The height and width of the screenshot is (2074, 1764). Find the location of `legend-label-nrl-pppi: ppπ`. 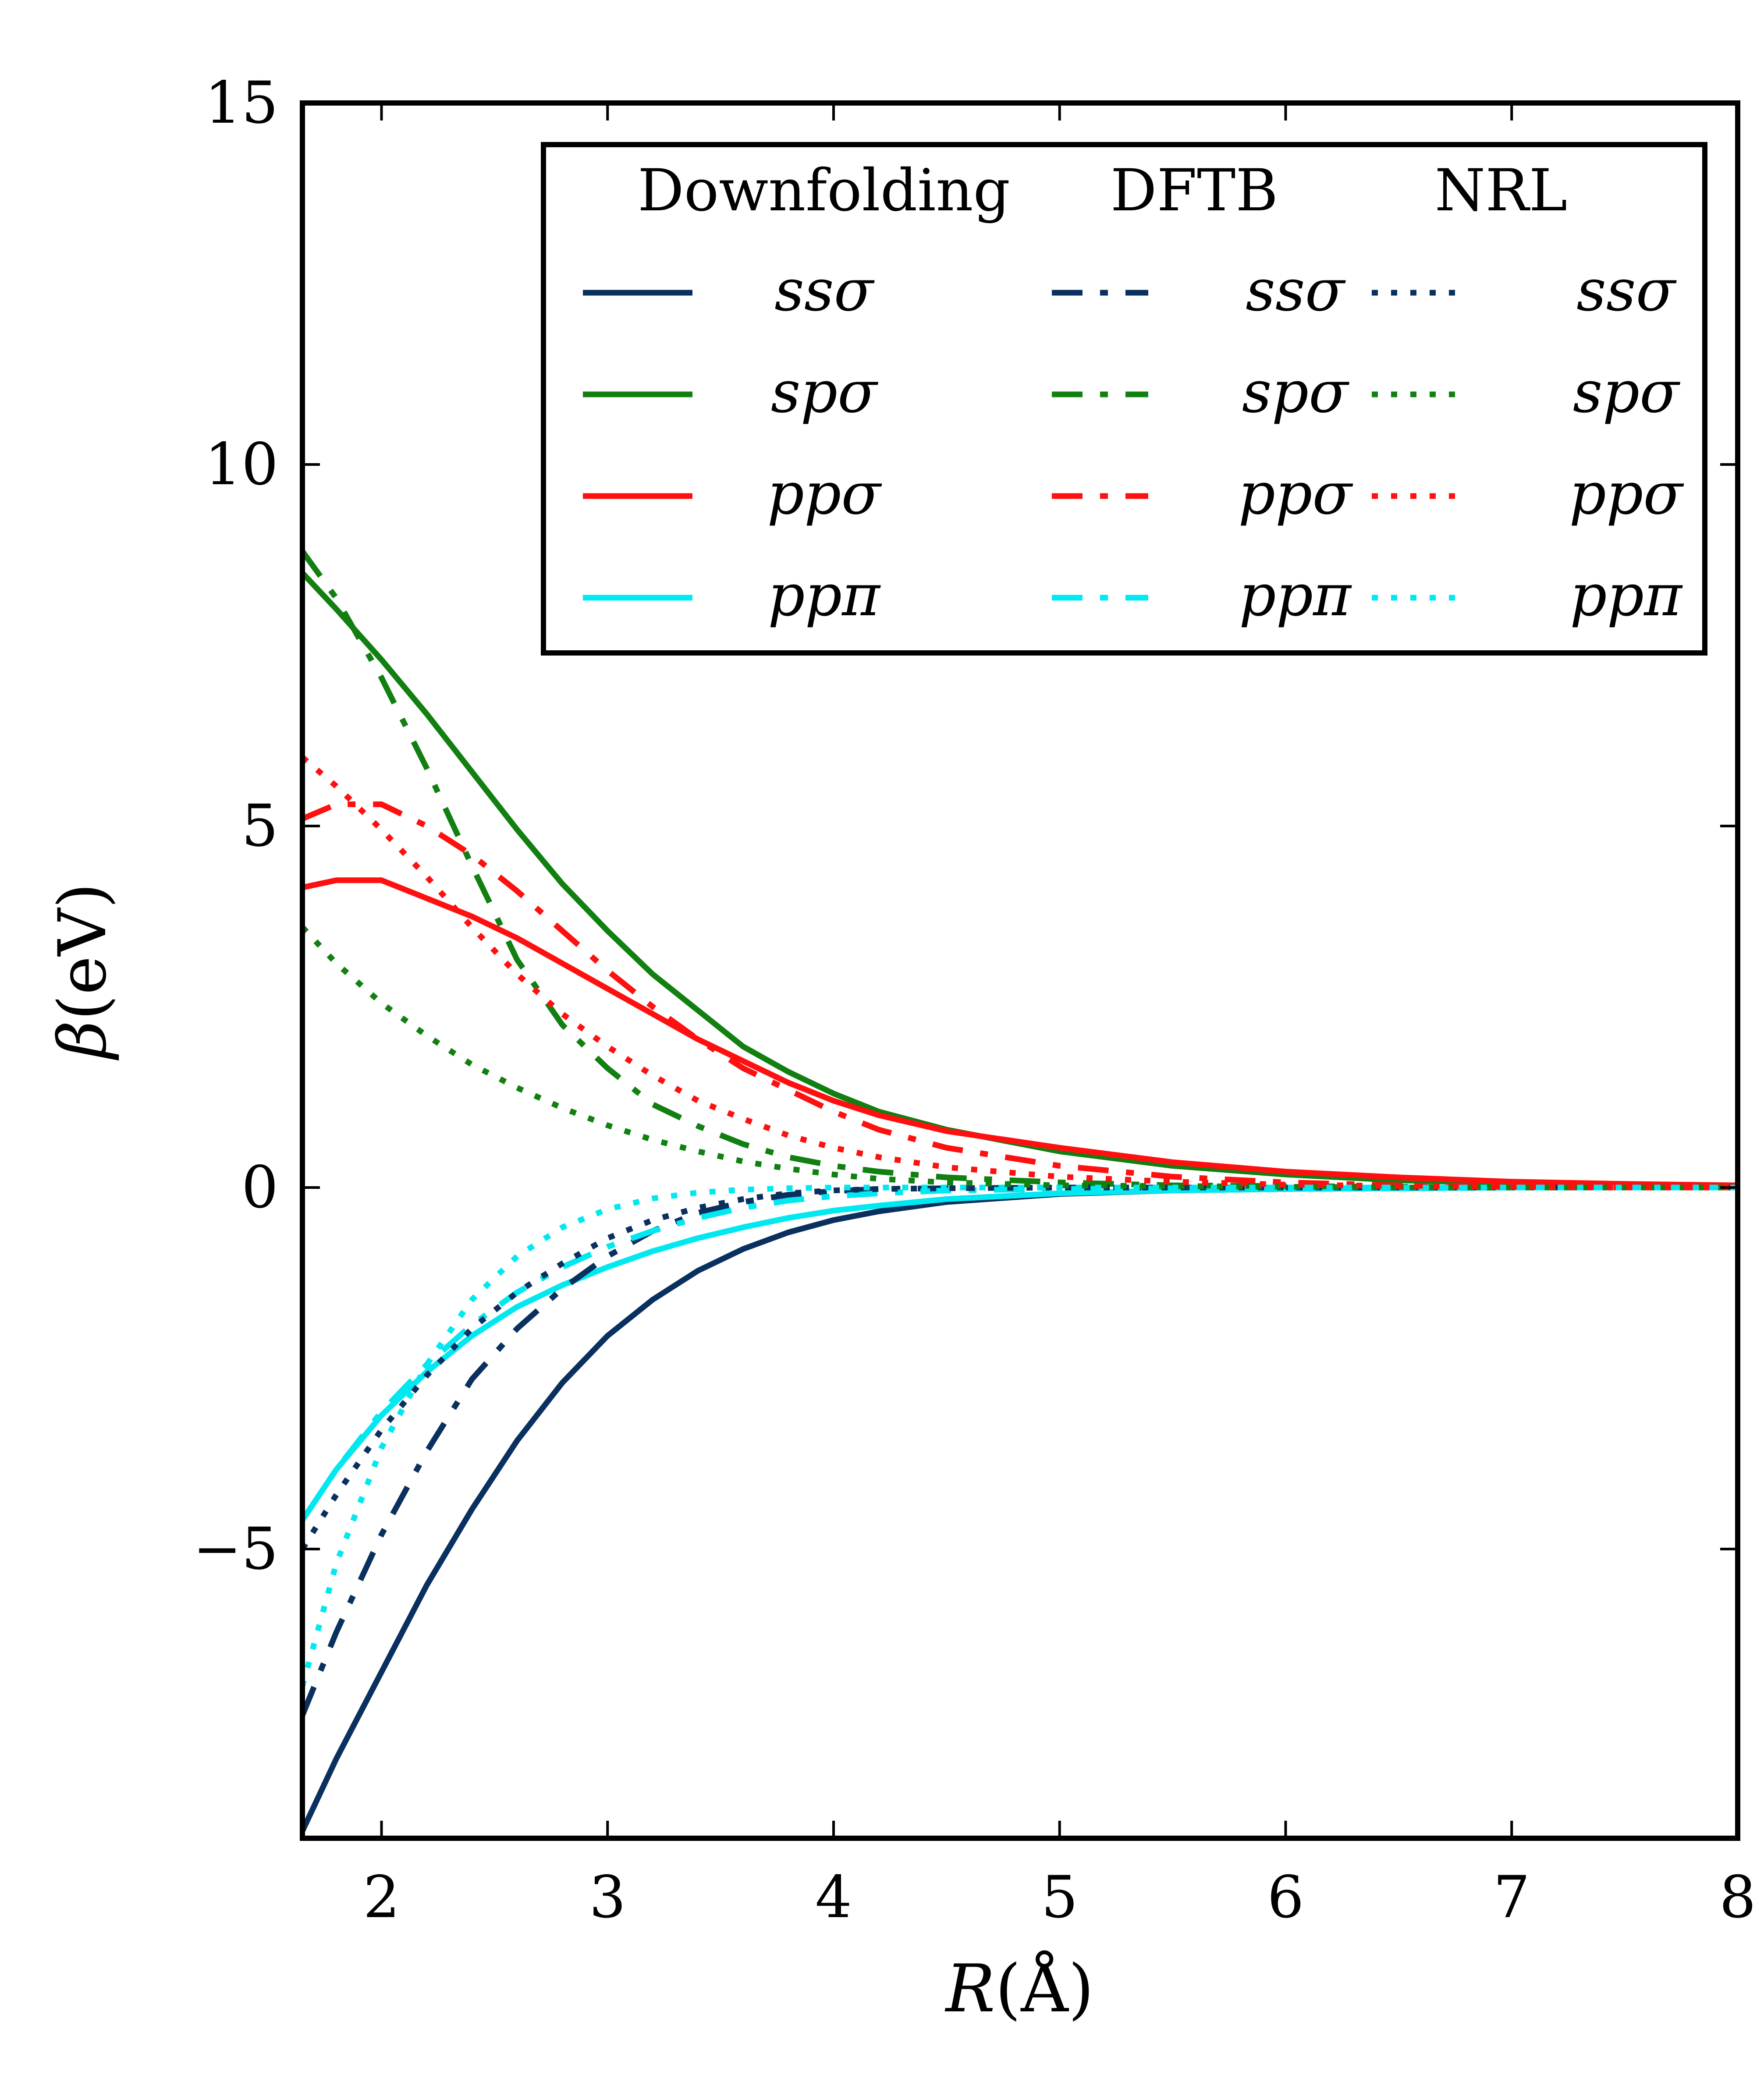

legend-label-nrl-pppi: ppπ is located at coordinates (1626, 595).